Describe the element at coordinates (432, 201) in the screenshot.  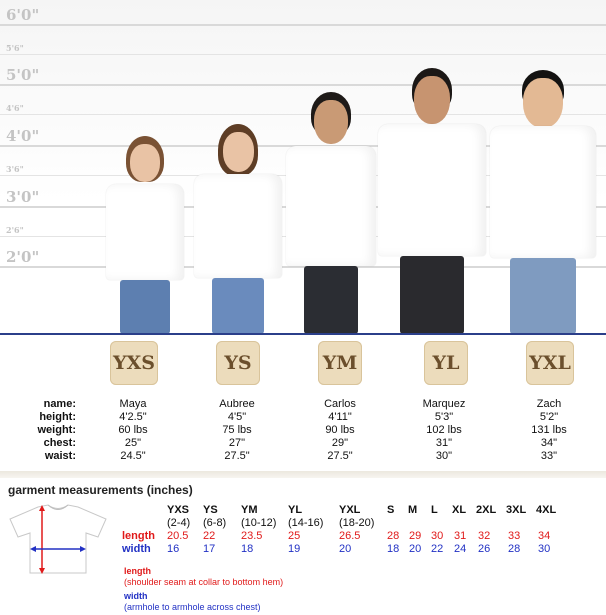
I see `kid-photo-marquez` at that location.